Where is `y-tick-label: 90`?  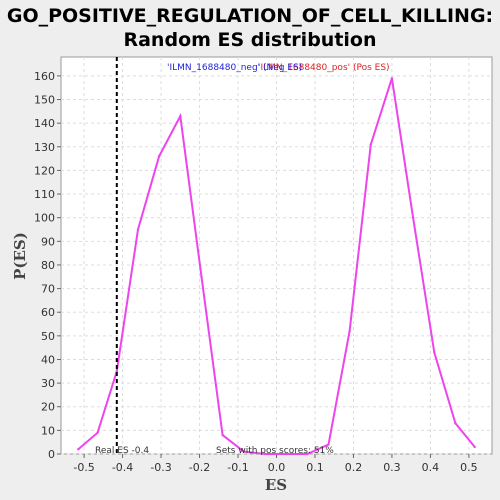 y-tick-label: 90 is located at coordinates (48, 241).